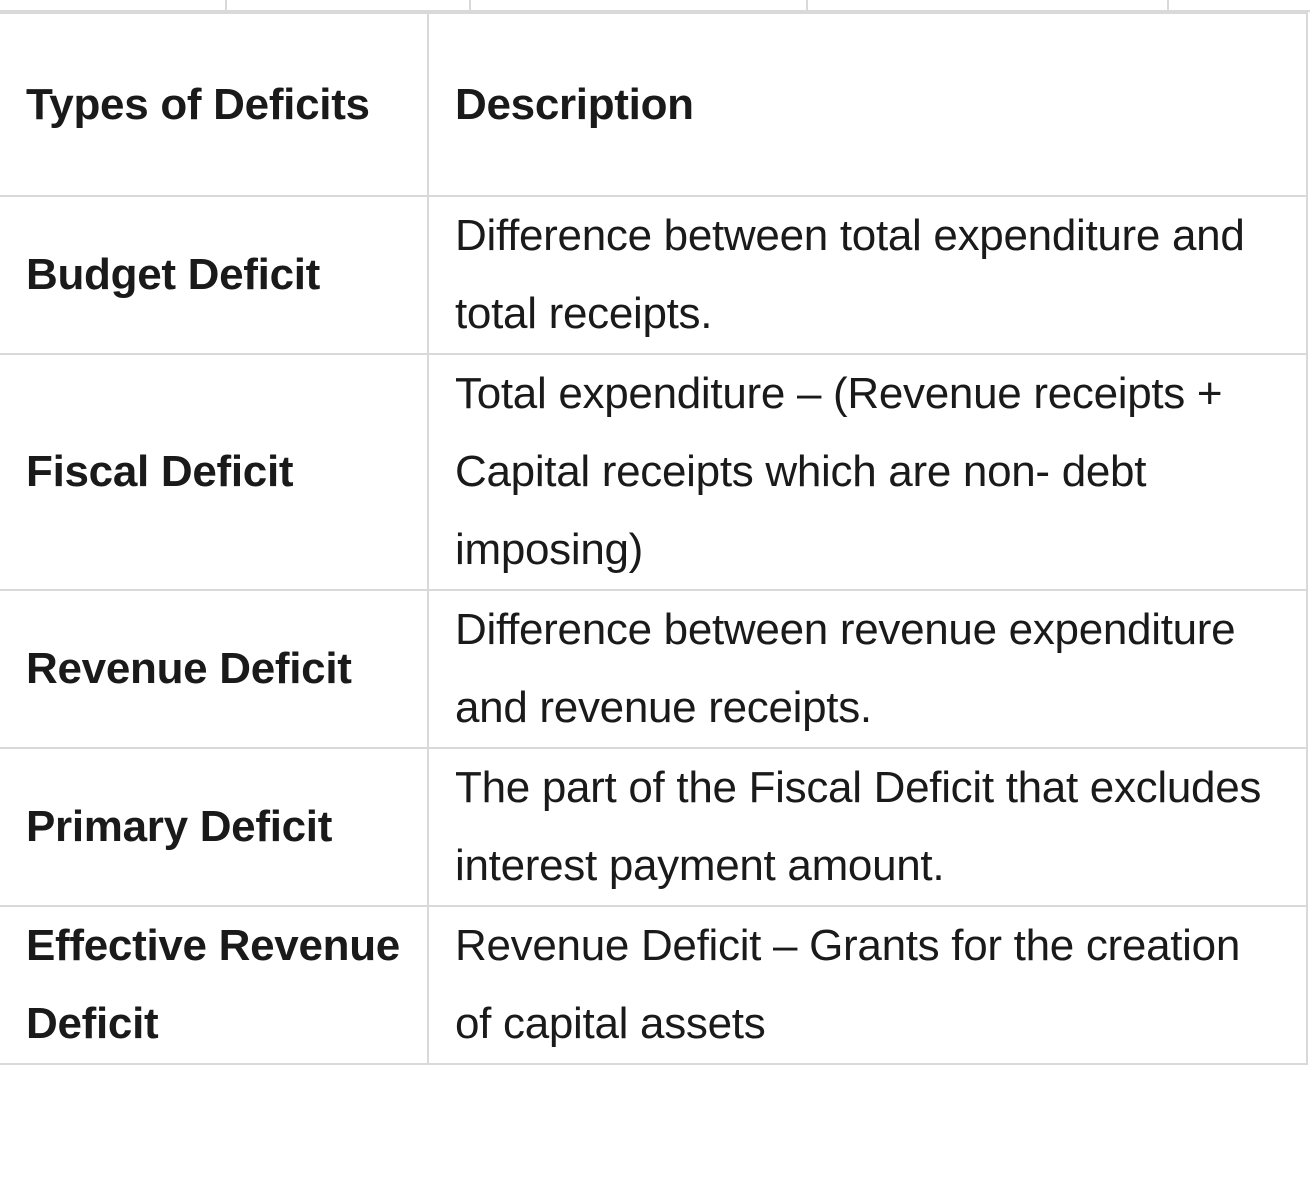 This screenshot has width=1310, height=1190. What do you see at coordinates (214, 827) in the screenshot?
I see `deficit-type-cell: Primary Deficit` at bounding box center [214, 827].